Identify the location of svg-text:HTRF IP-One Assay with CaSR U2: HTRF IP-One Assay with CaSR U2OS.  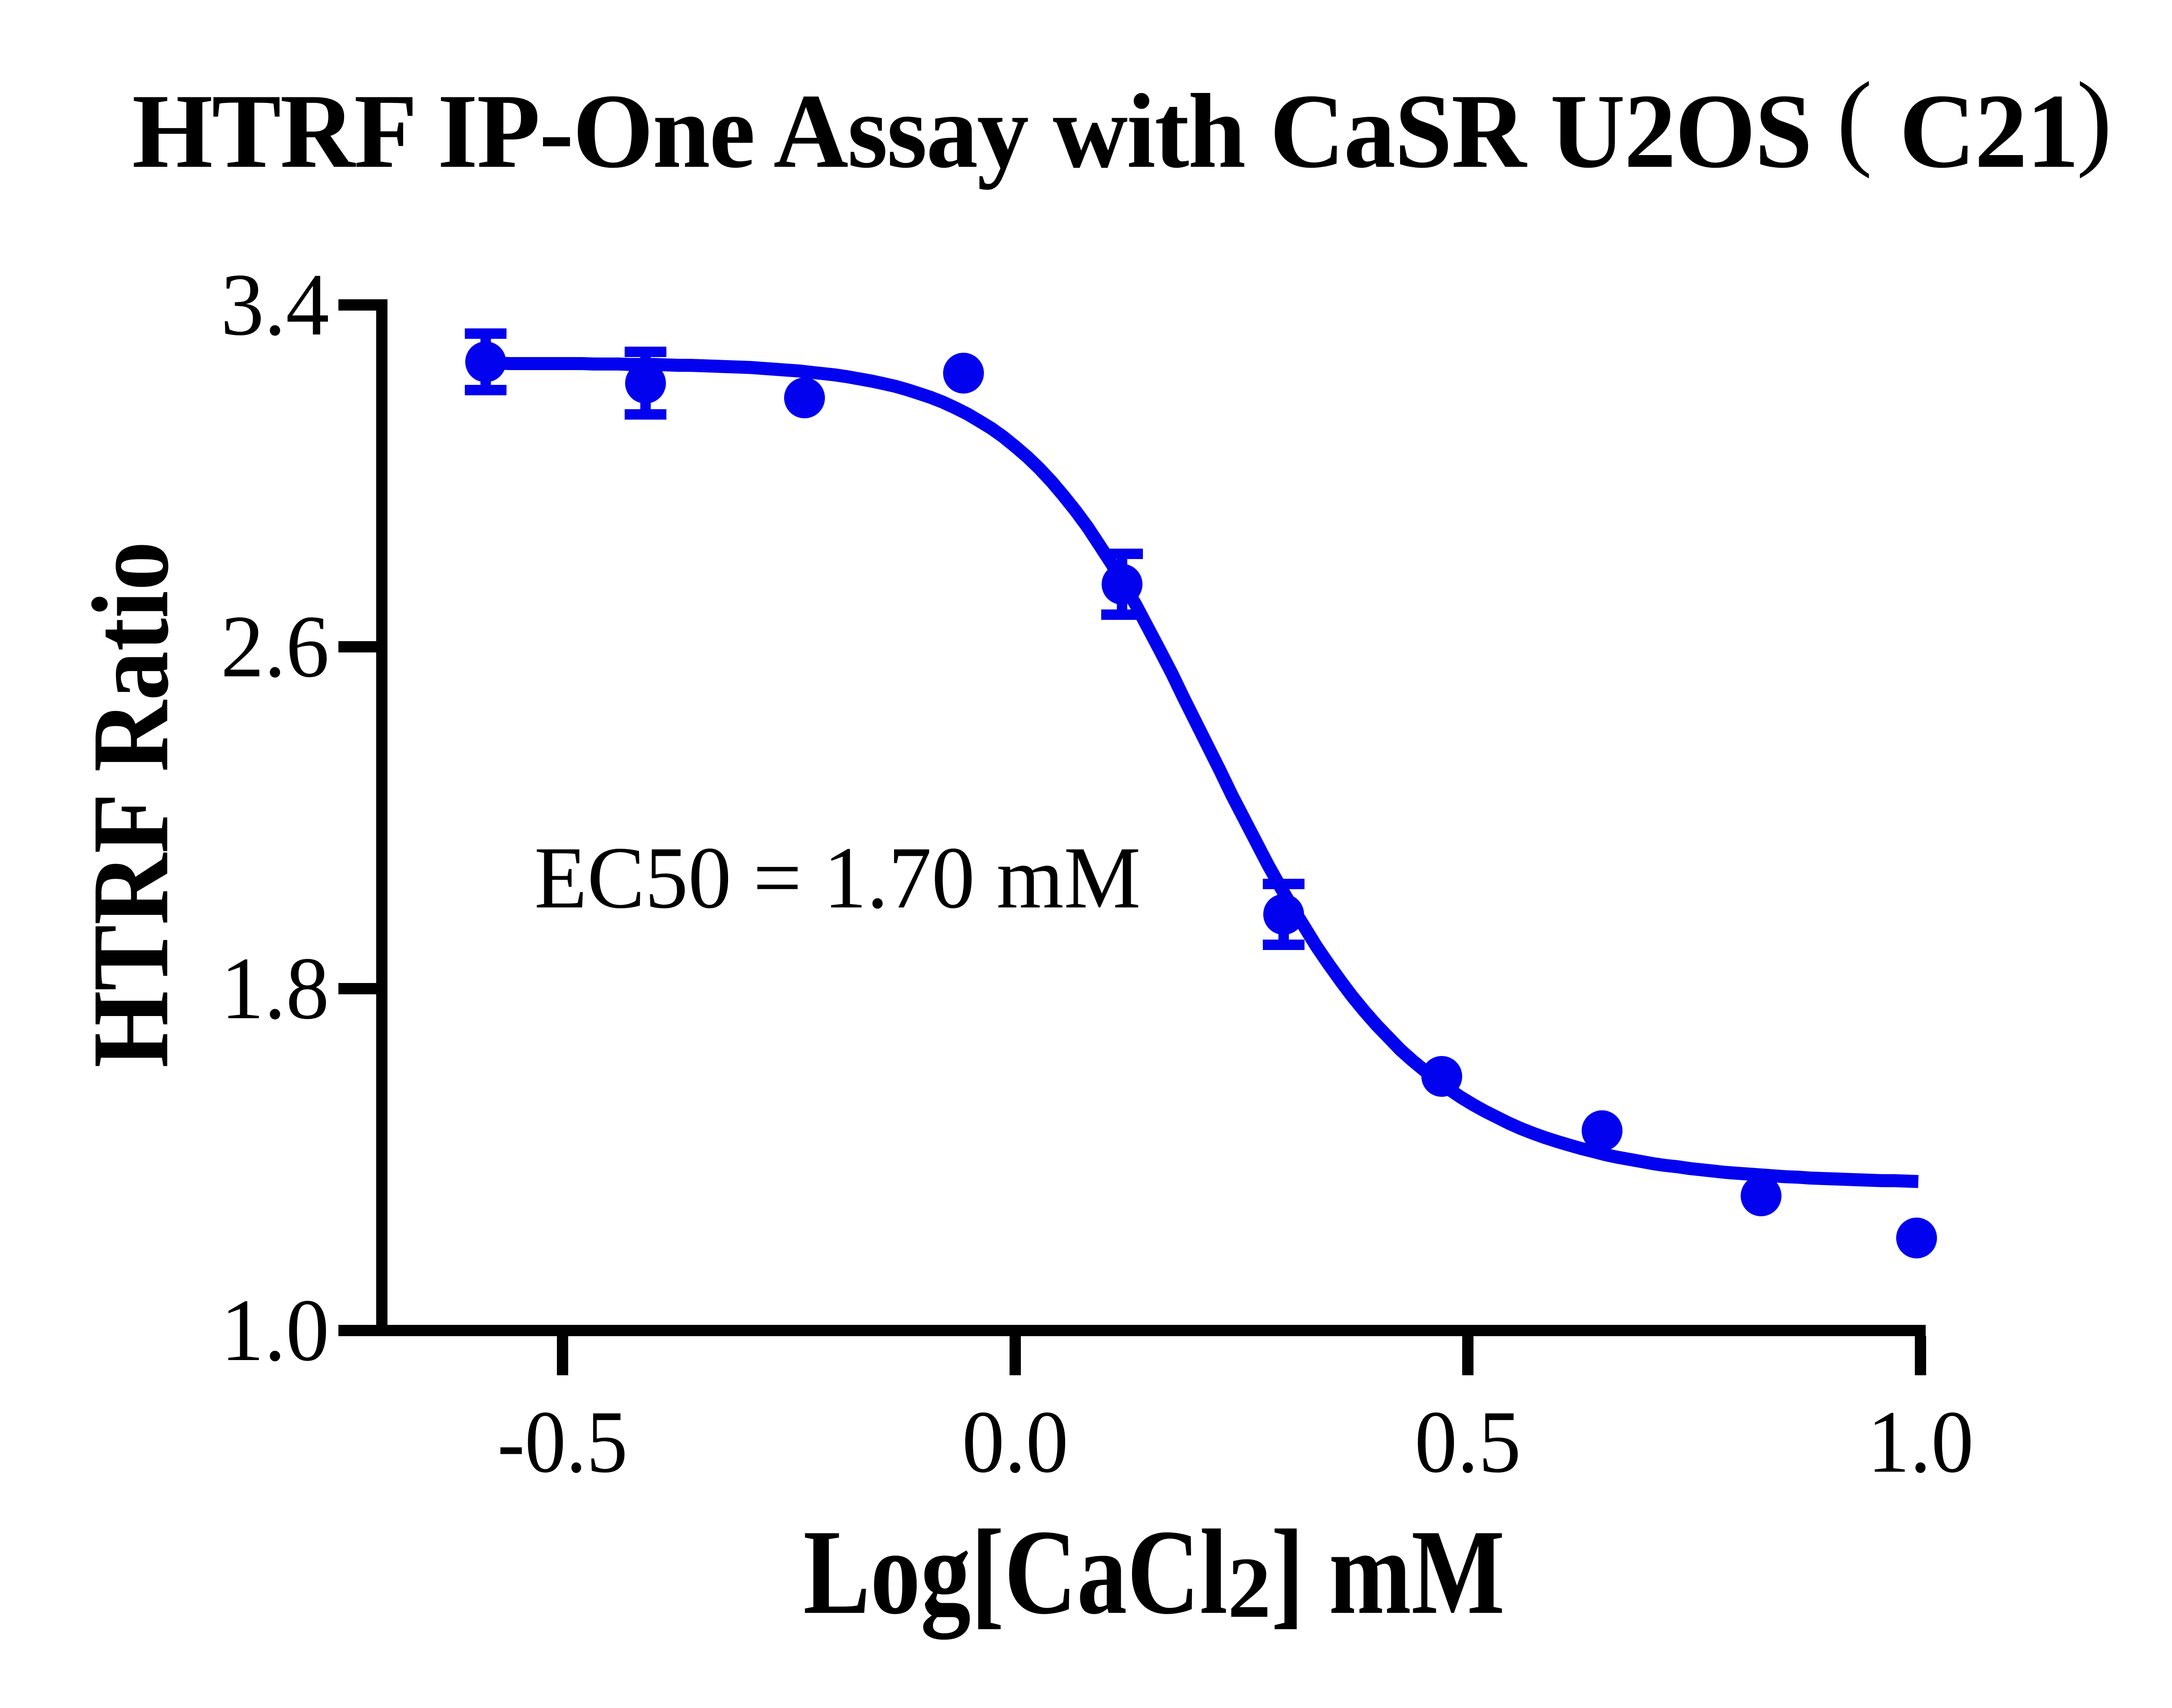
(971, 131).